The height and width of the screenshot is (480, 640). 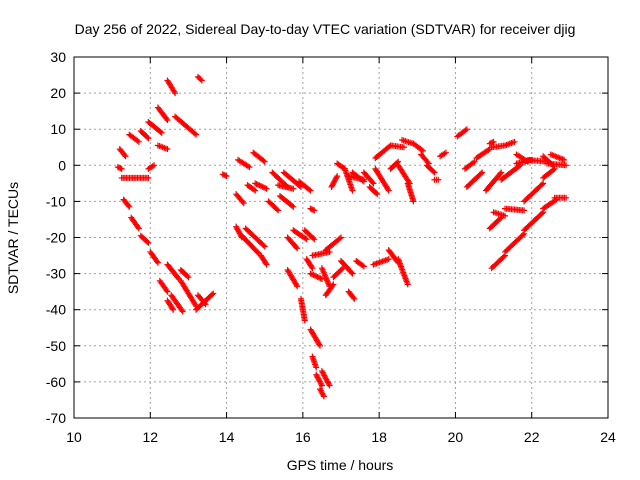 I want to click on y-tick-label: -10, so click(x=56, y=201).